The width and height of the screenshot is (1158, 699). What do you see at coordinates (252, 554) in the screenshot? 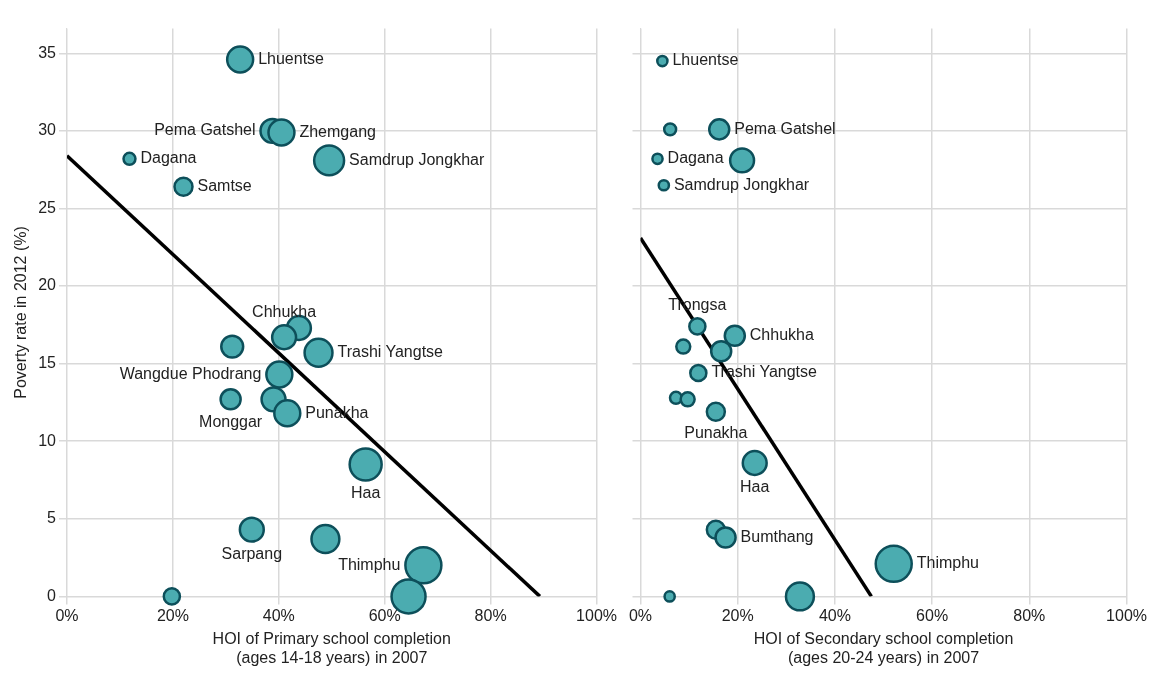
I see `annotation: Sarpang` at bounding box center [252, 554].